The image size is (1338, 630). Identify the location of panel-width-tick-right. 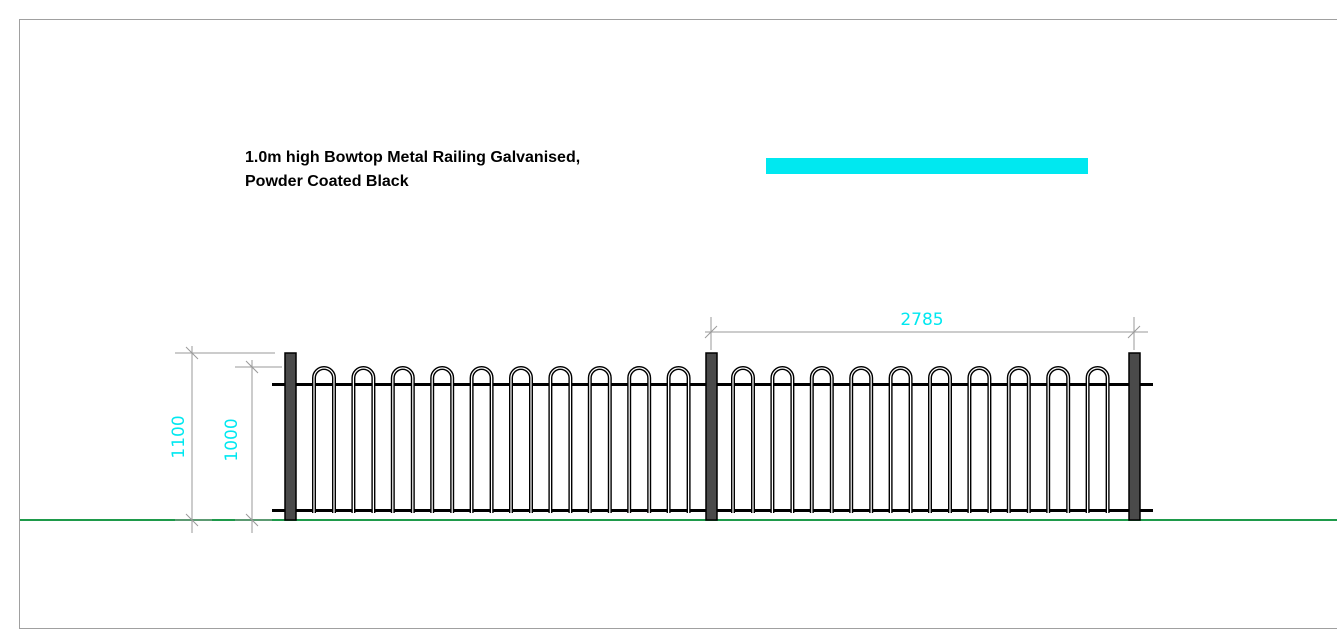
(1134, 332).